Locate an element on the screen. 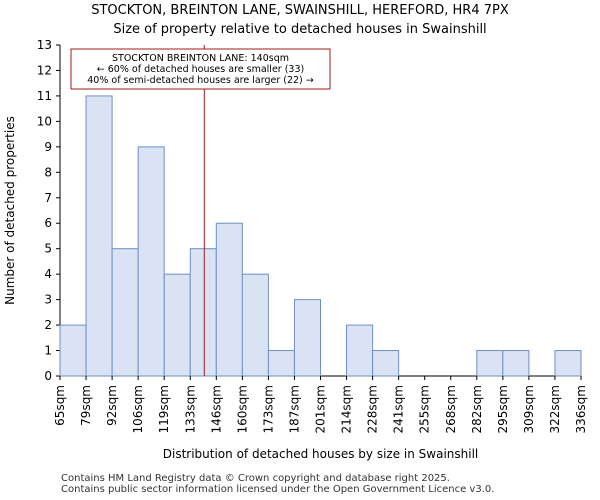 Image resolution: width=600 pixels, height=500 pixels. x-tick-label: 160sqm is located at coordinates (242, 409).